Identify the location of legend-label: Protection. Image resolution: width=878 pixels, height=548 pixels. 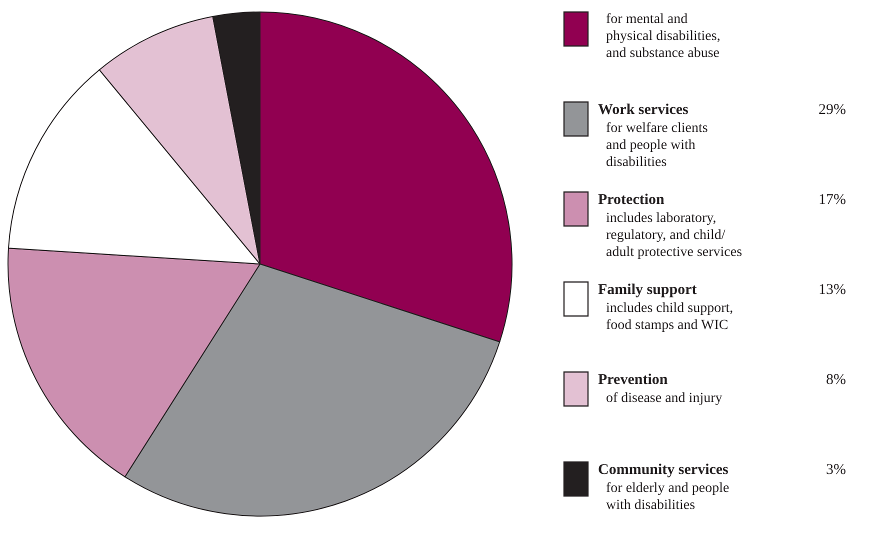
(632, 200).